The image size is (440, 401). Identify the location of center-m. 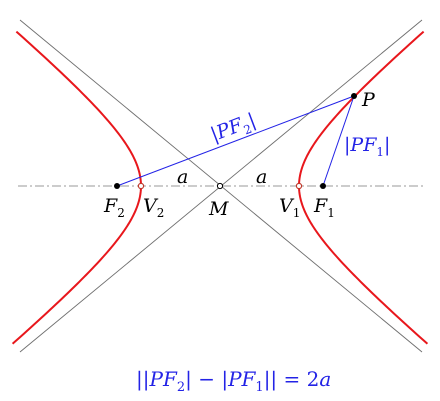
(220, 186).